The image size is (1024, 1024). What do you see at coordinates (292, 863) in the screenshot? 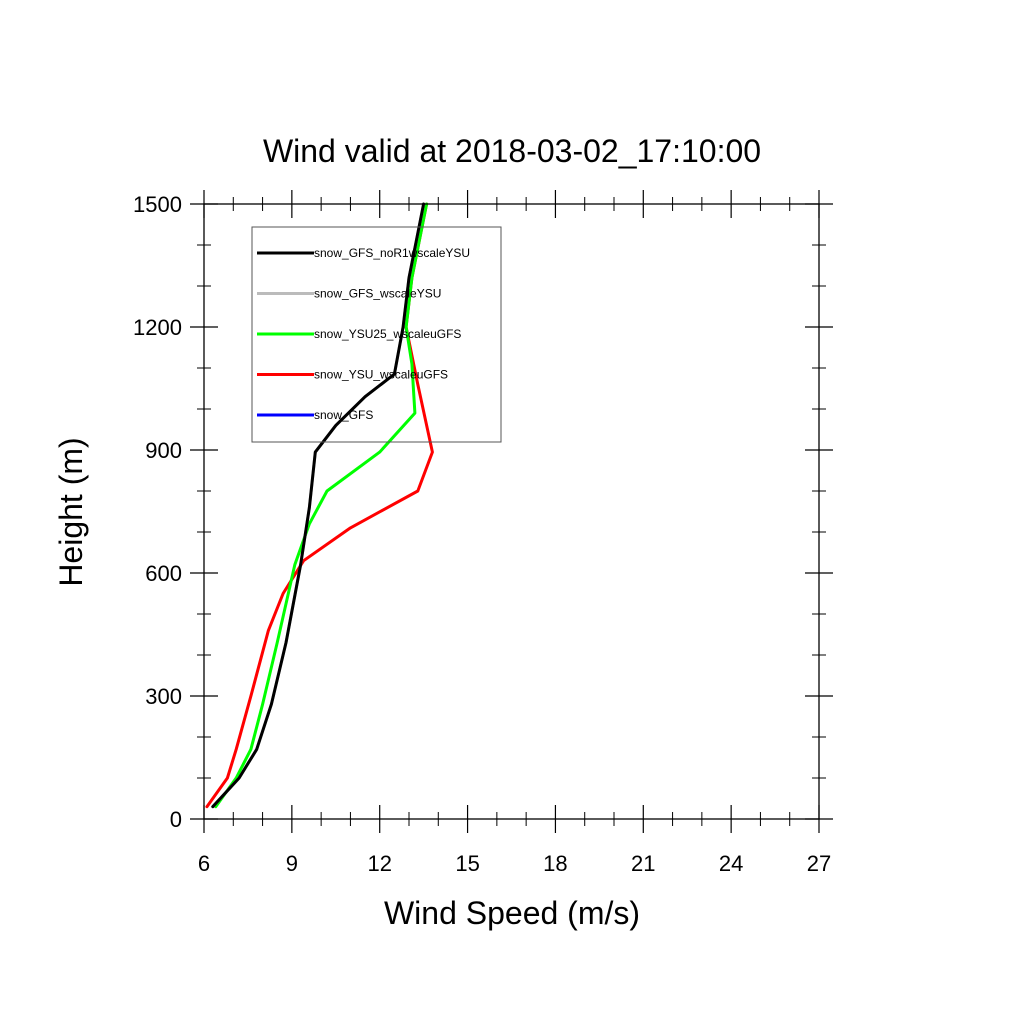
I see `x-tick-label: 9` at bounding box center [292, 863].